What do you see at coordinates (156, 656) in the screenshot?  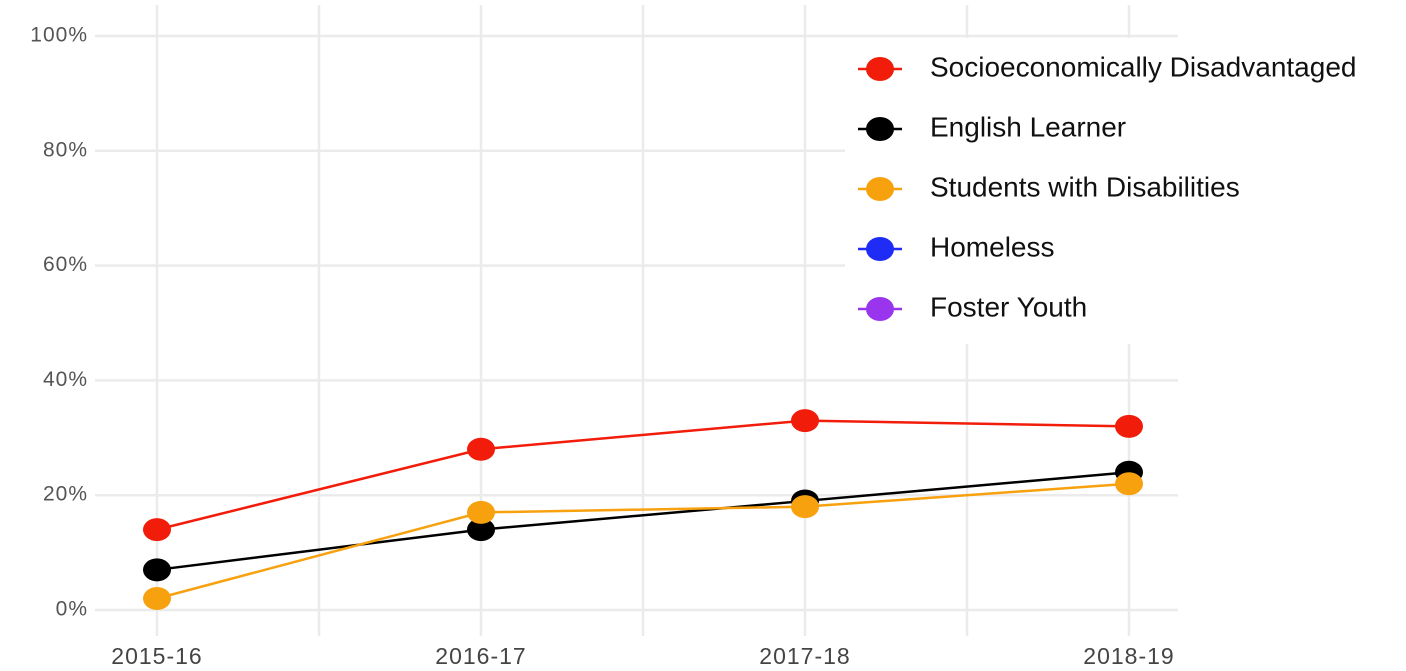 I see `x-tick-label: 2015-16` at bounding box center [156, 656].